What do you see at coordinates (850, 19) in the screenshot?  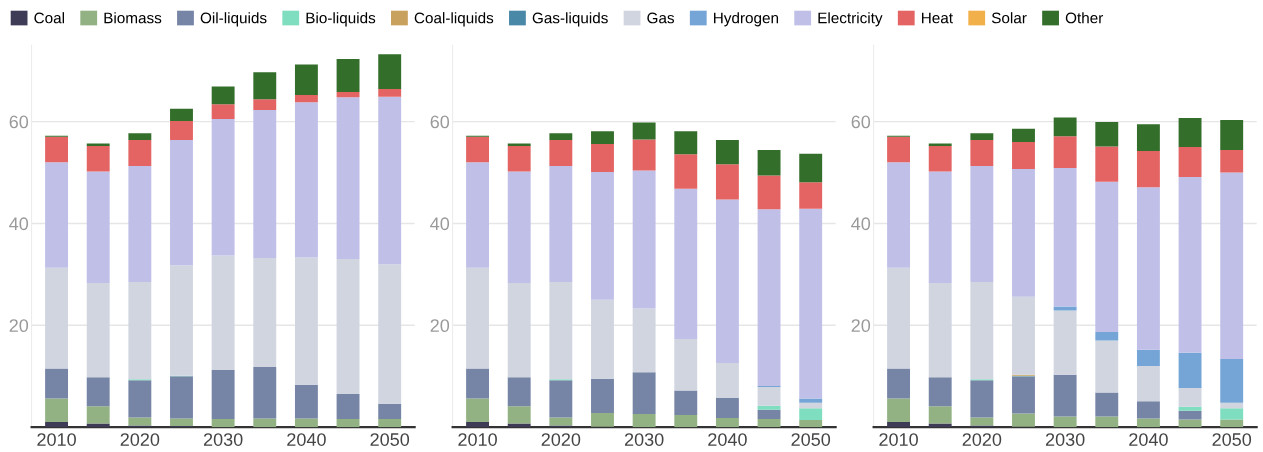 I see `legend-label: Electricity` at bounding box center [850, 19].